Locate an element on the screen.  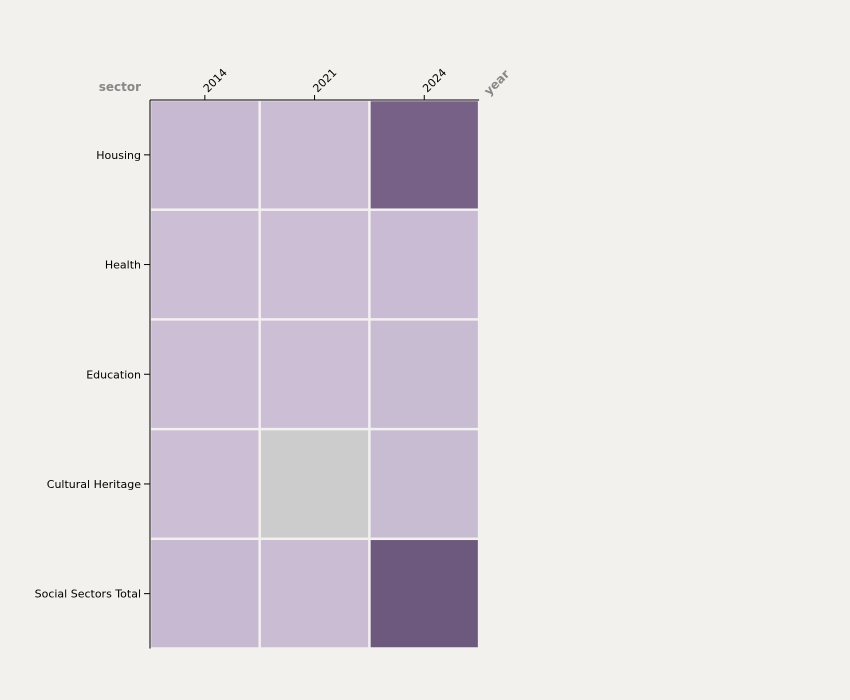
x-tick-label: 2014 is located at coordinates (215, 80).